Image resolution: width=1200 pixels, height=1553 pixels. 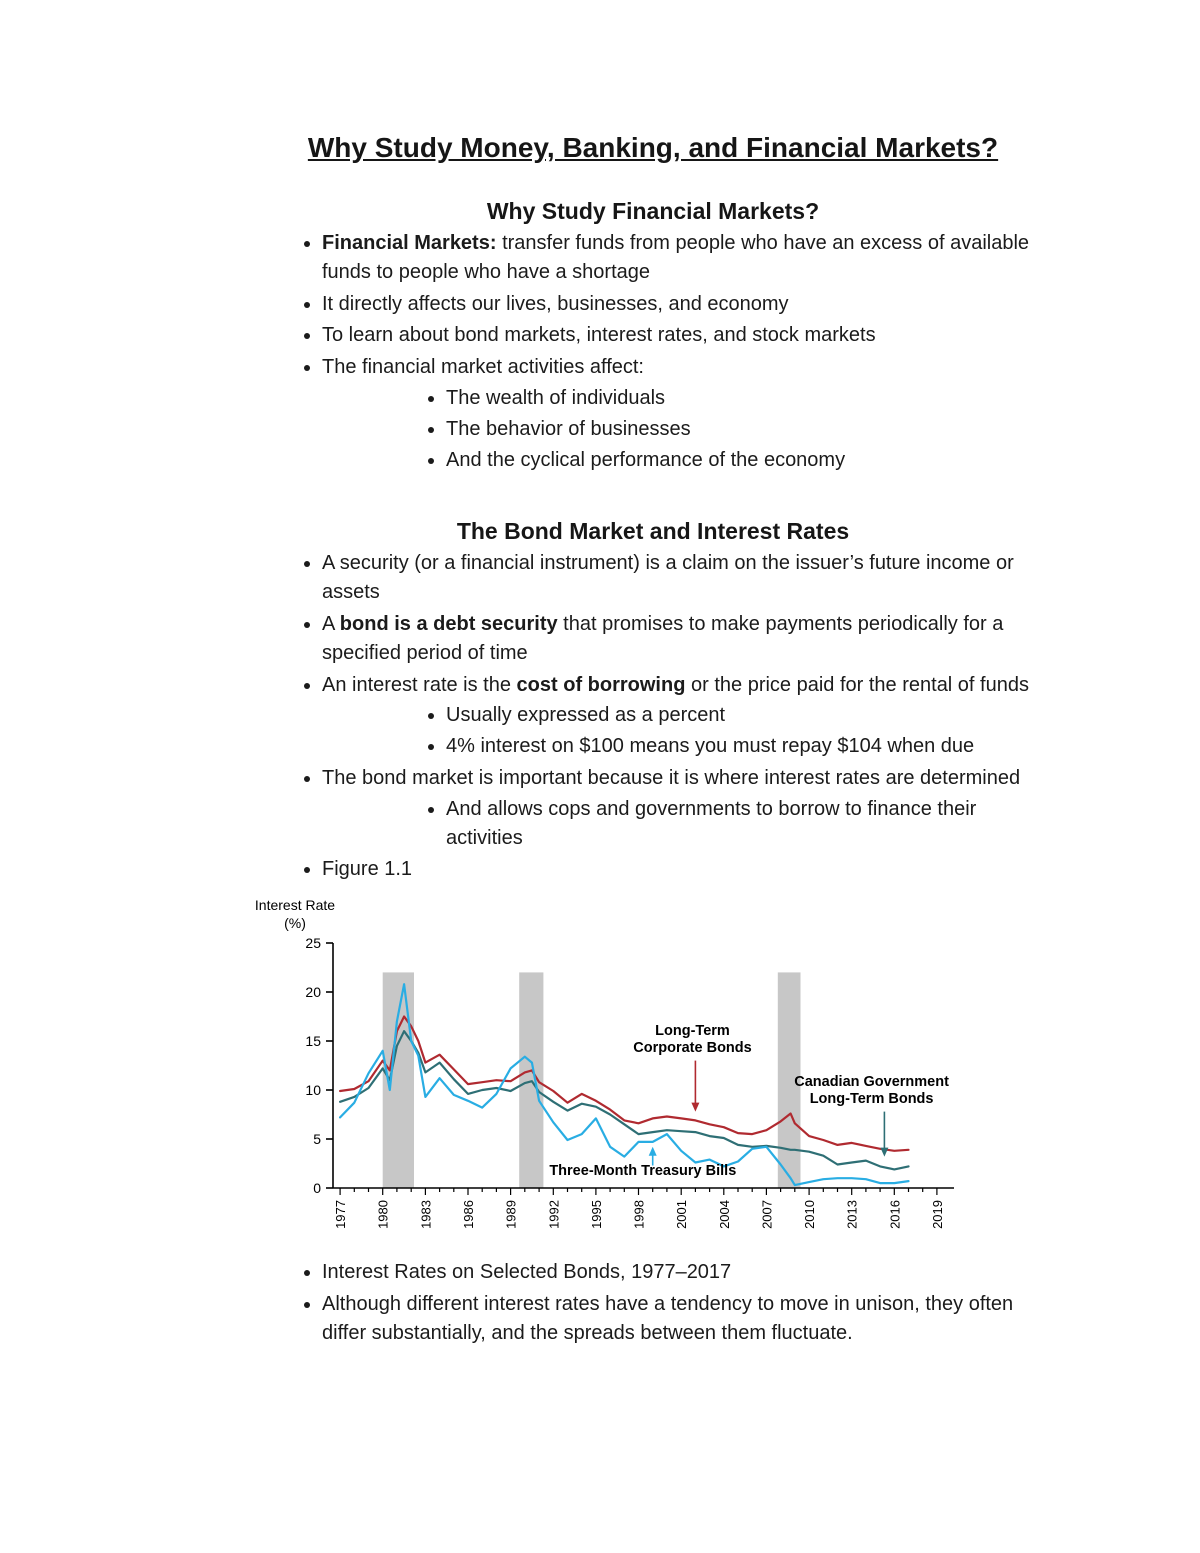 I want to click on y-tick-label: 10, so click(x=313, y=1090).